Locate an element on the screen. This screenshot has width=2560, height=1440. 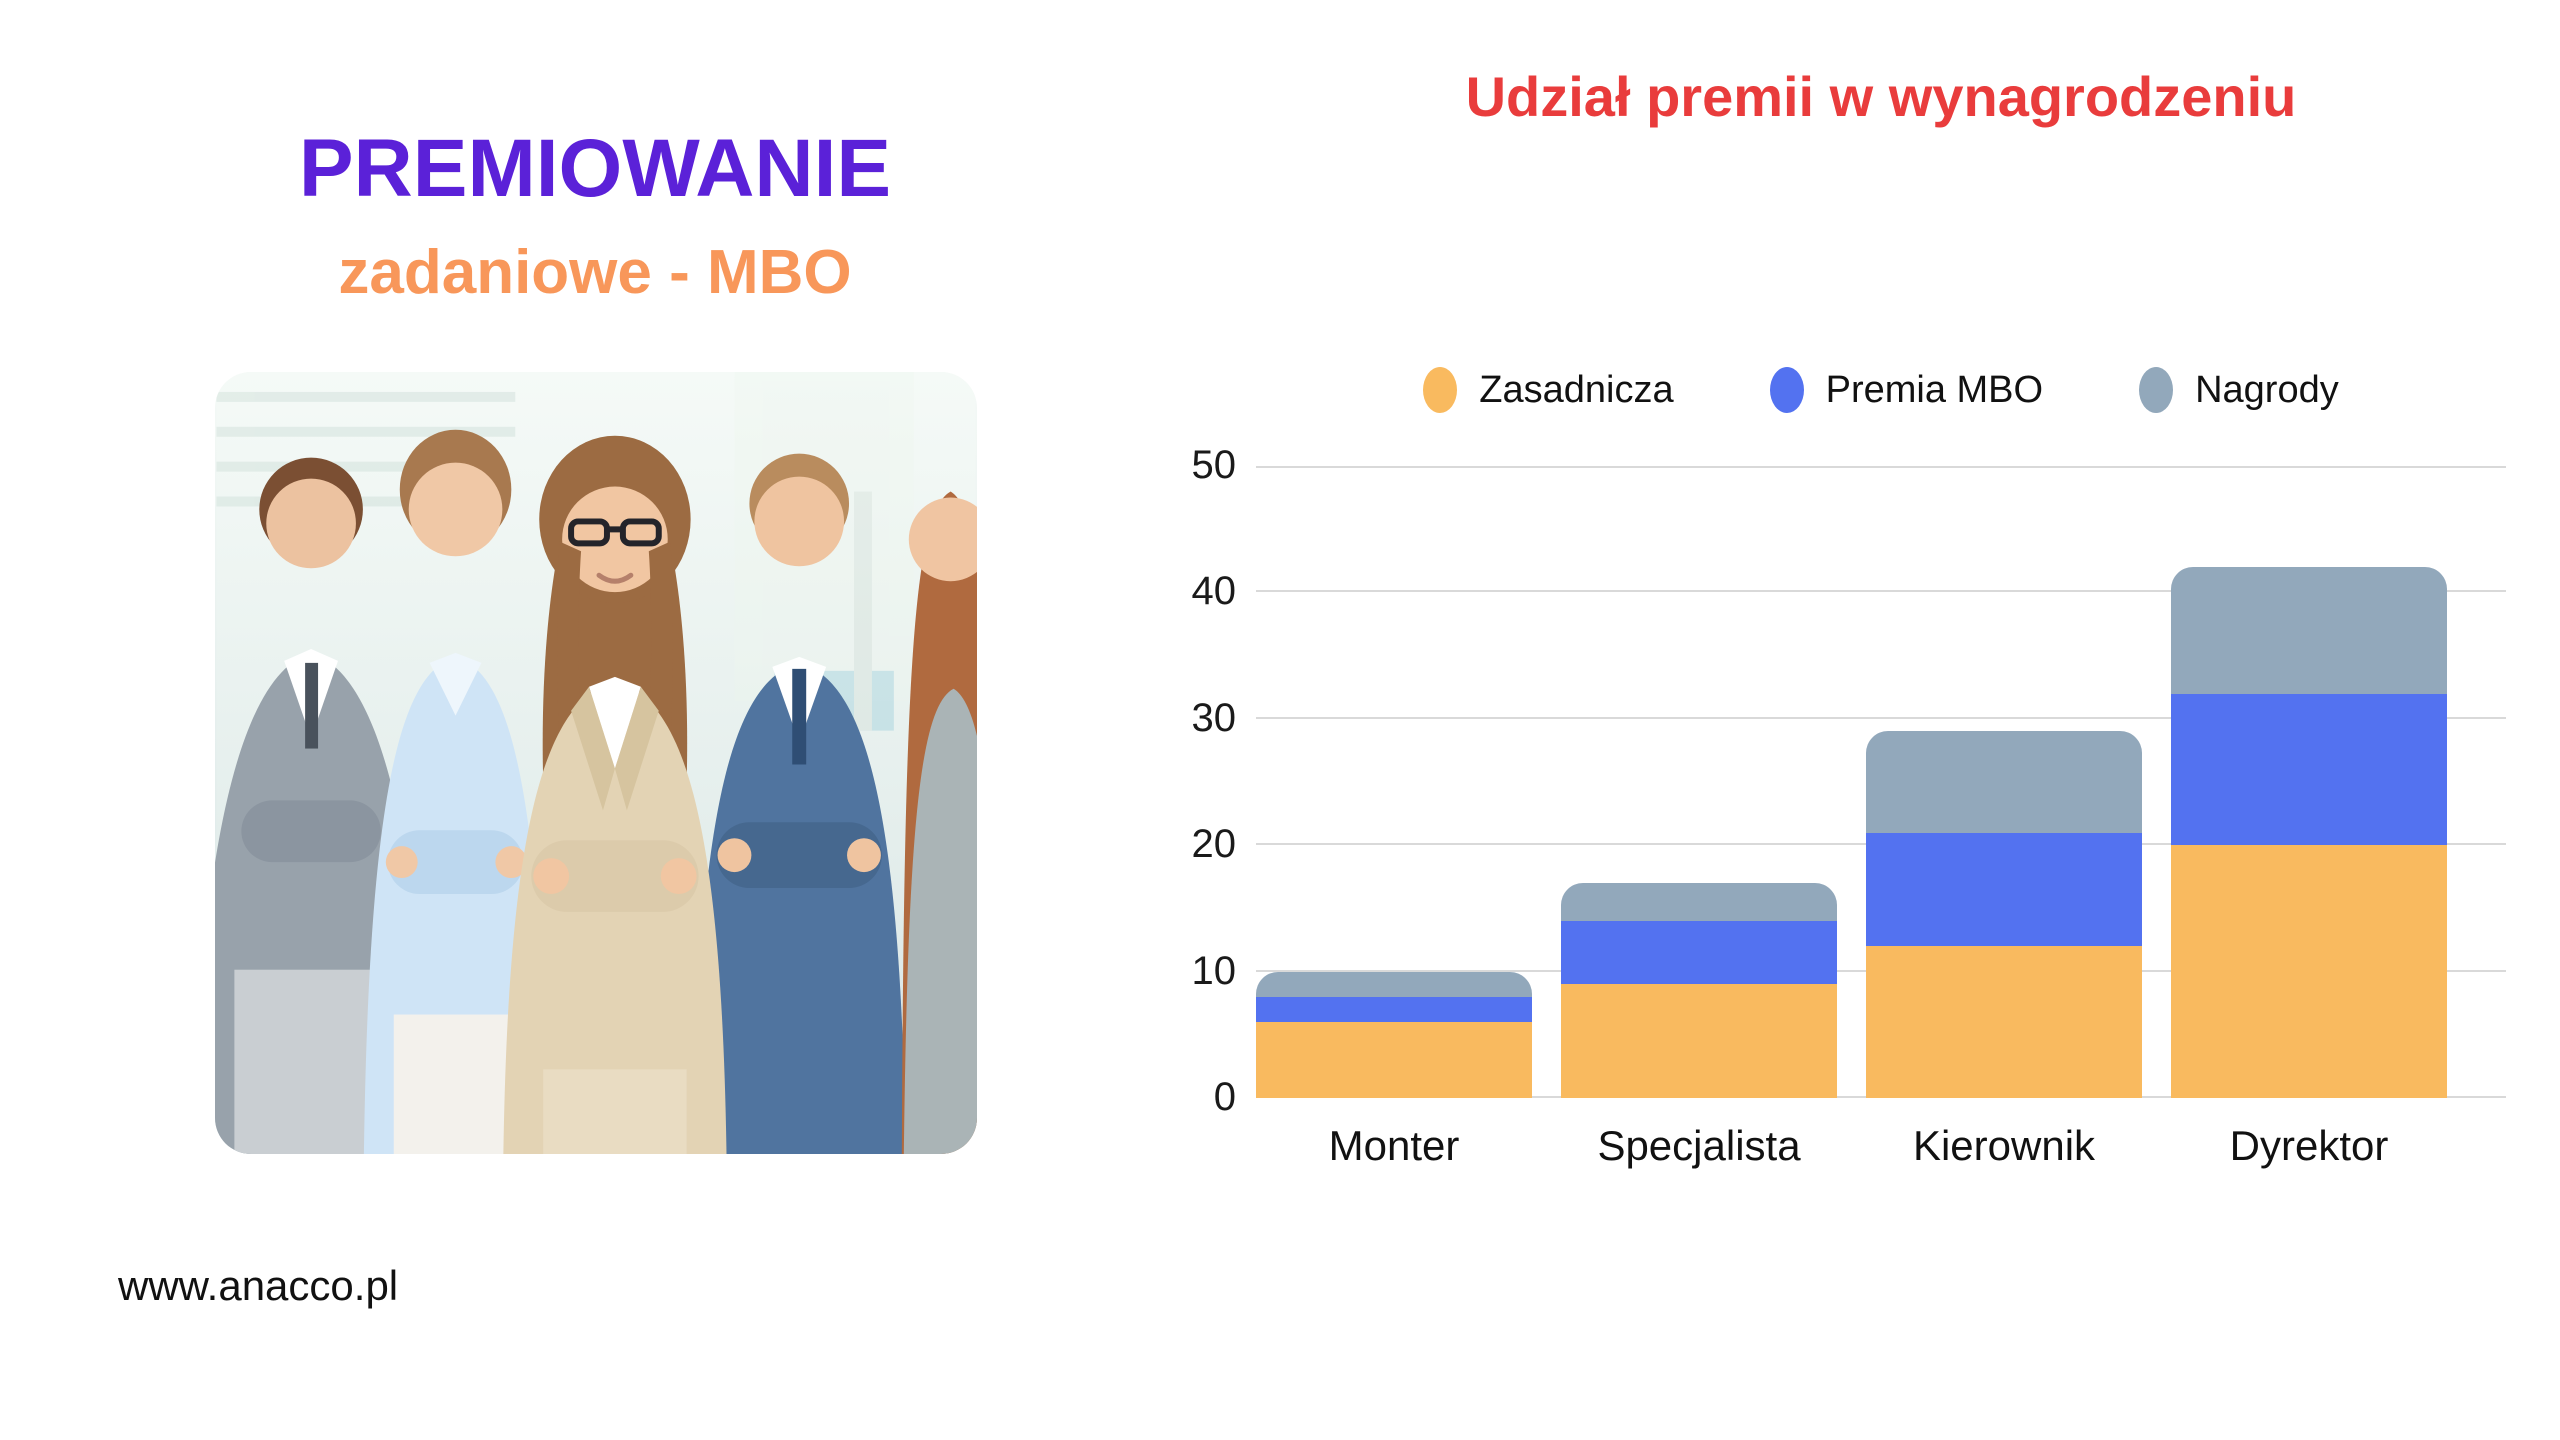
person-auburn-hair is located at coordinates (939, 822).